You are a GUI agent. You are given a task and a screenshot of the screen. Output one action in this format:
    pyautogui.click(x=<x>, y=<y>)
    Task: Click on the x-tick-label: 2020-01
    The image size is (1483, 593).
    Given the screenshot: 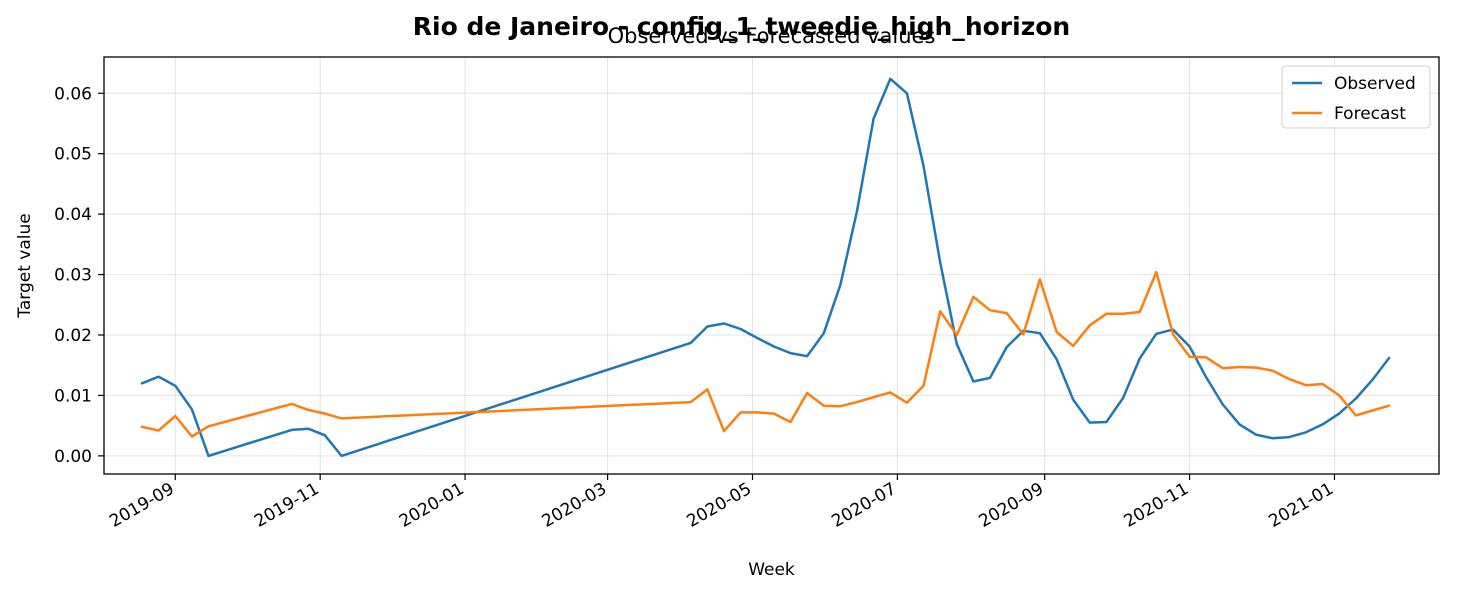 What is the action you would take?
    pyautogui.click(x=432, y=505)
    